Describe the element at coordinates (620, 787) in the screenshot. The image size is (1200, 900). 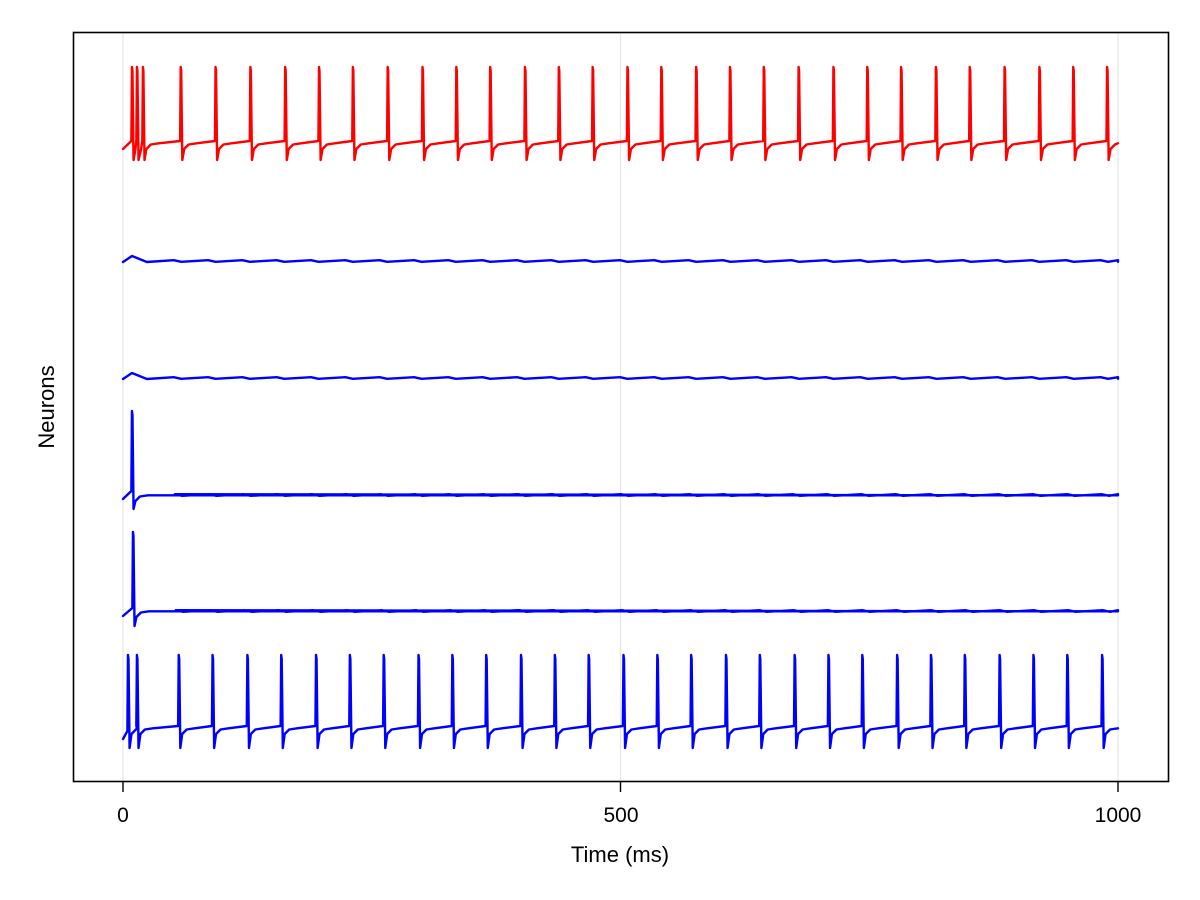
I see `x-axis-ticks` at that location.